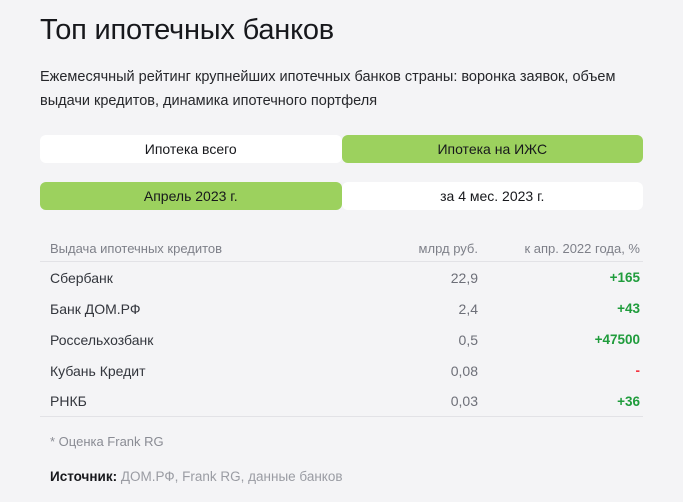 This screenshot has width=683, height=502. I want to click on table-row: РНКБ 0,03 +36, so click(341, 401).